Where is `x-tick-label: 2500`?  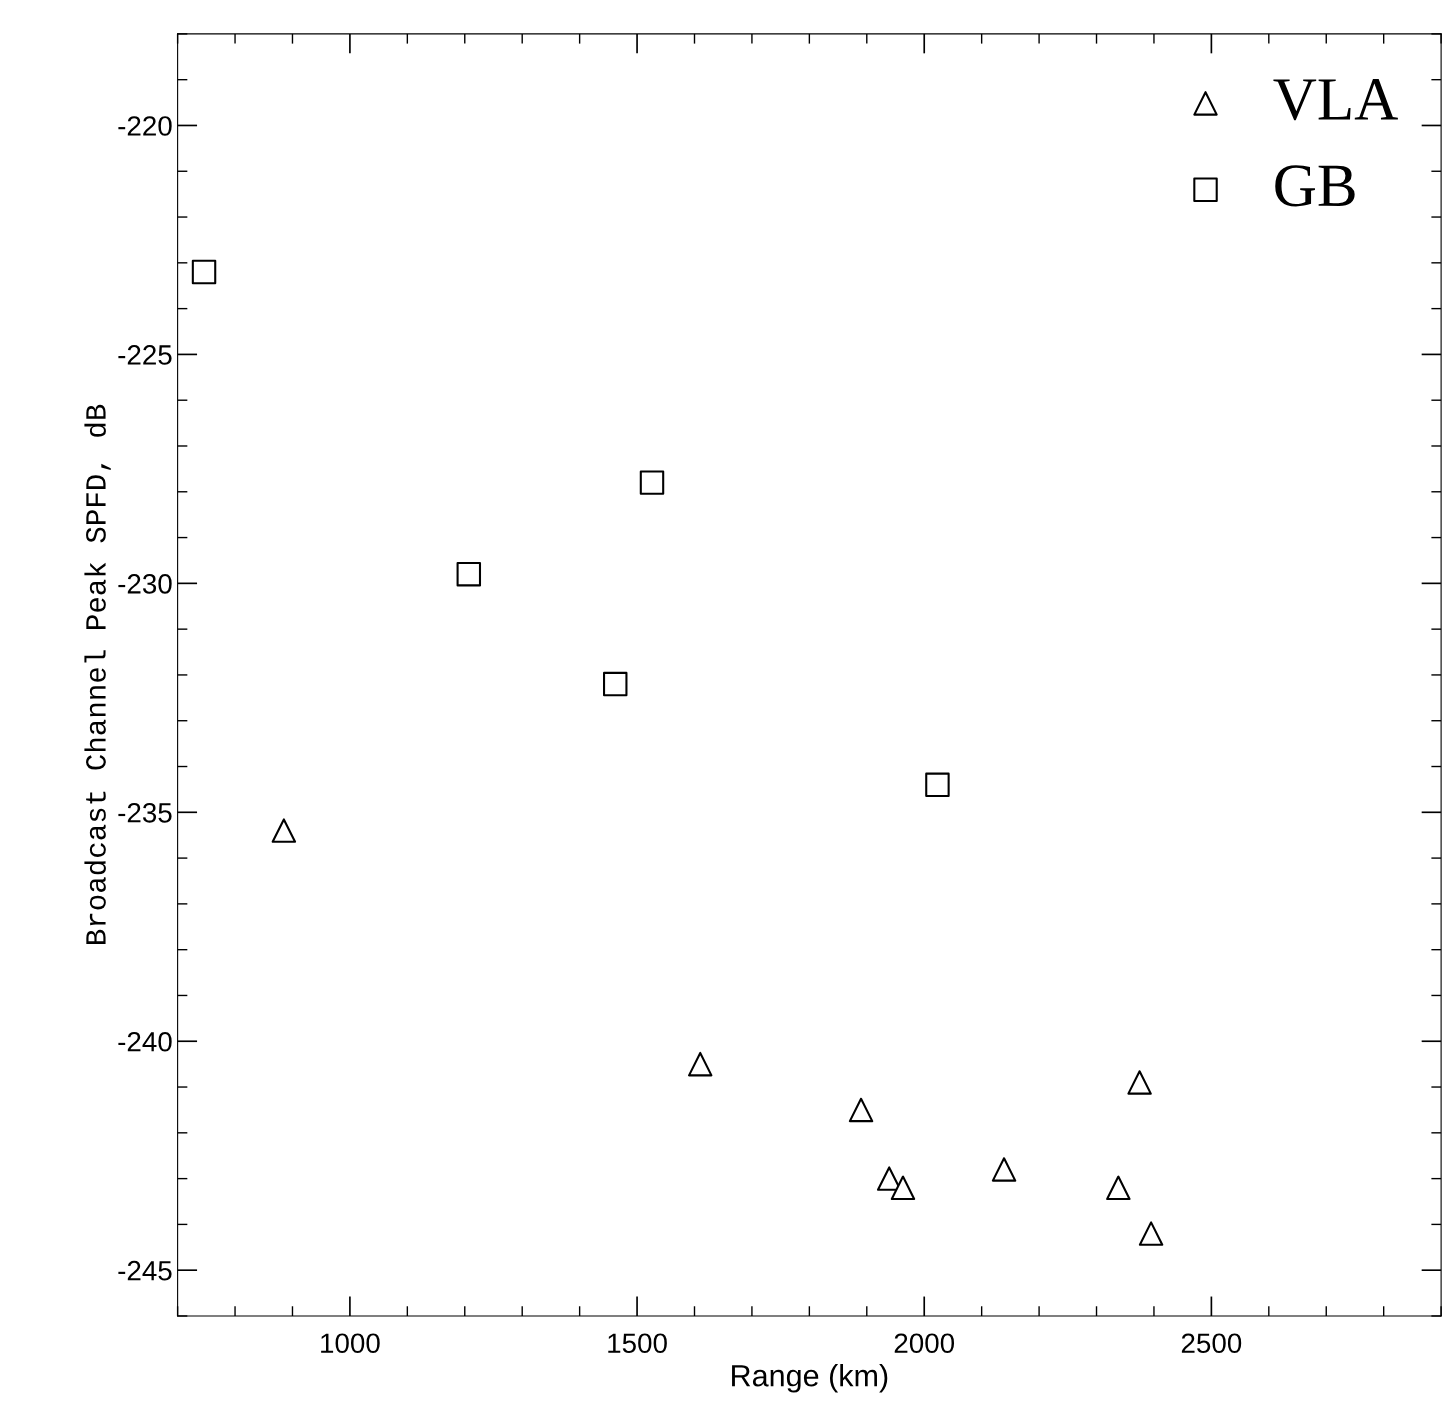 x-tick-label: 2500 is located at coordinates (1211, 1343).